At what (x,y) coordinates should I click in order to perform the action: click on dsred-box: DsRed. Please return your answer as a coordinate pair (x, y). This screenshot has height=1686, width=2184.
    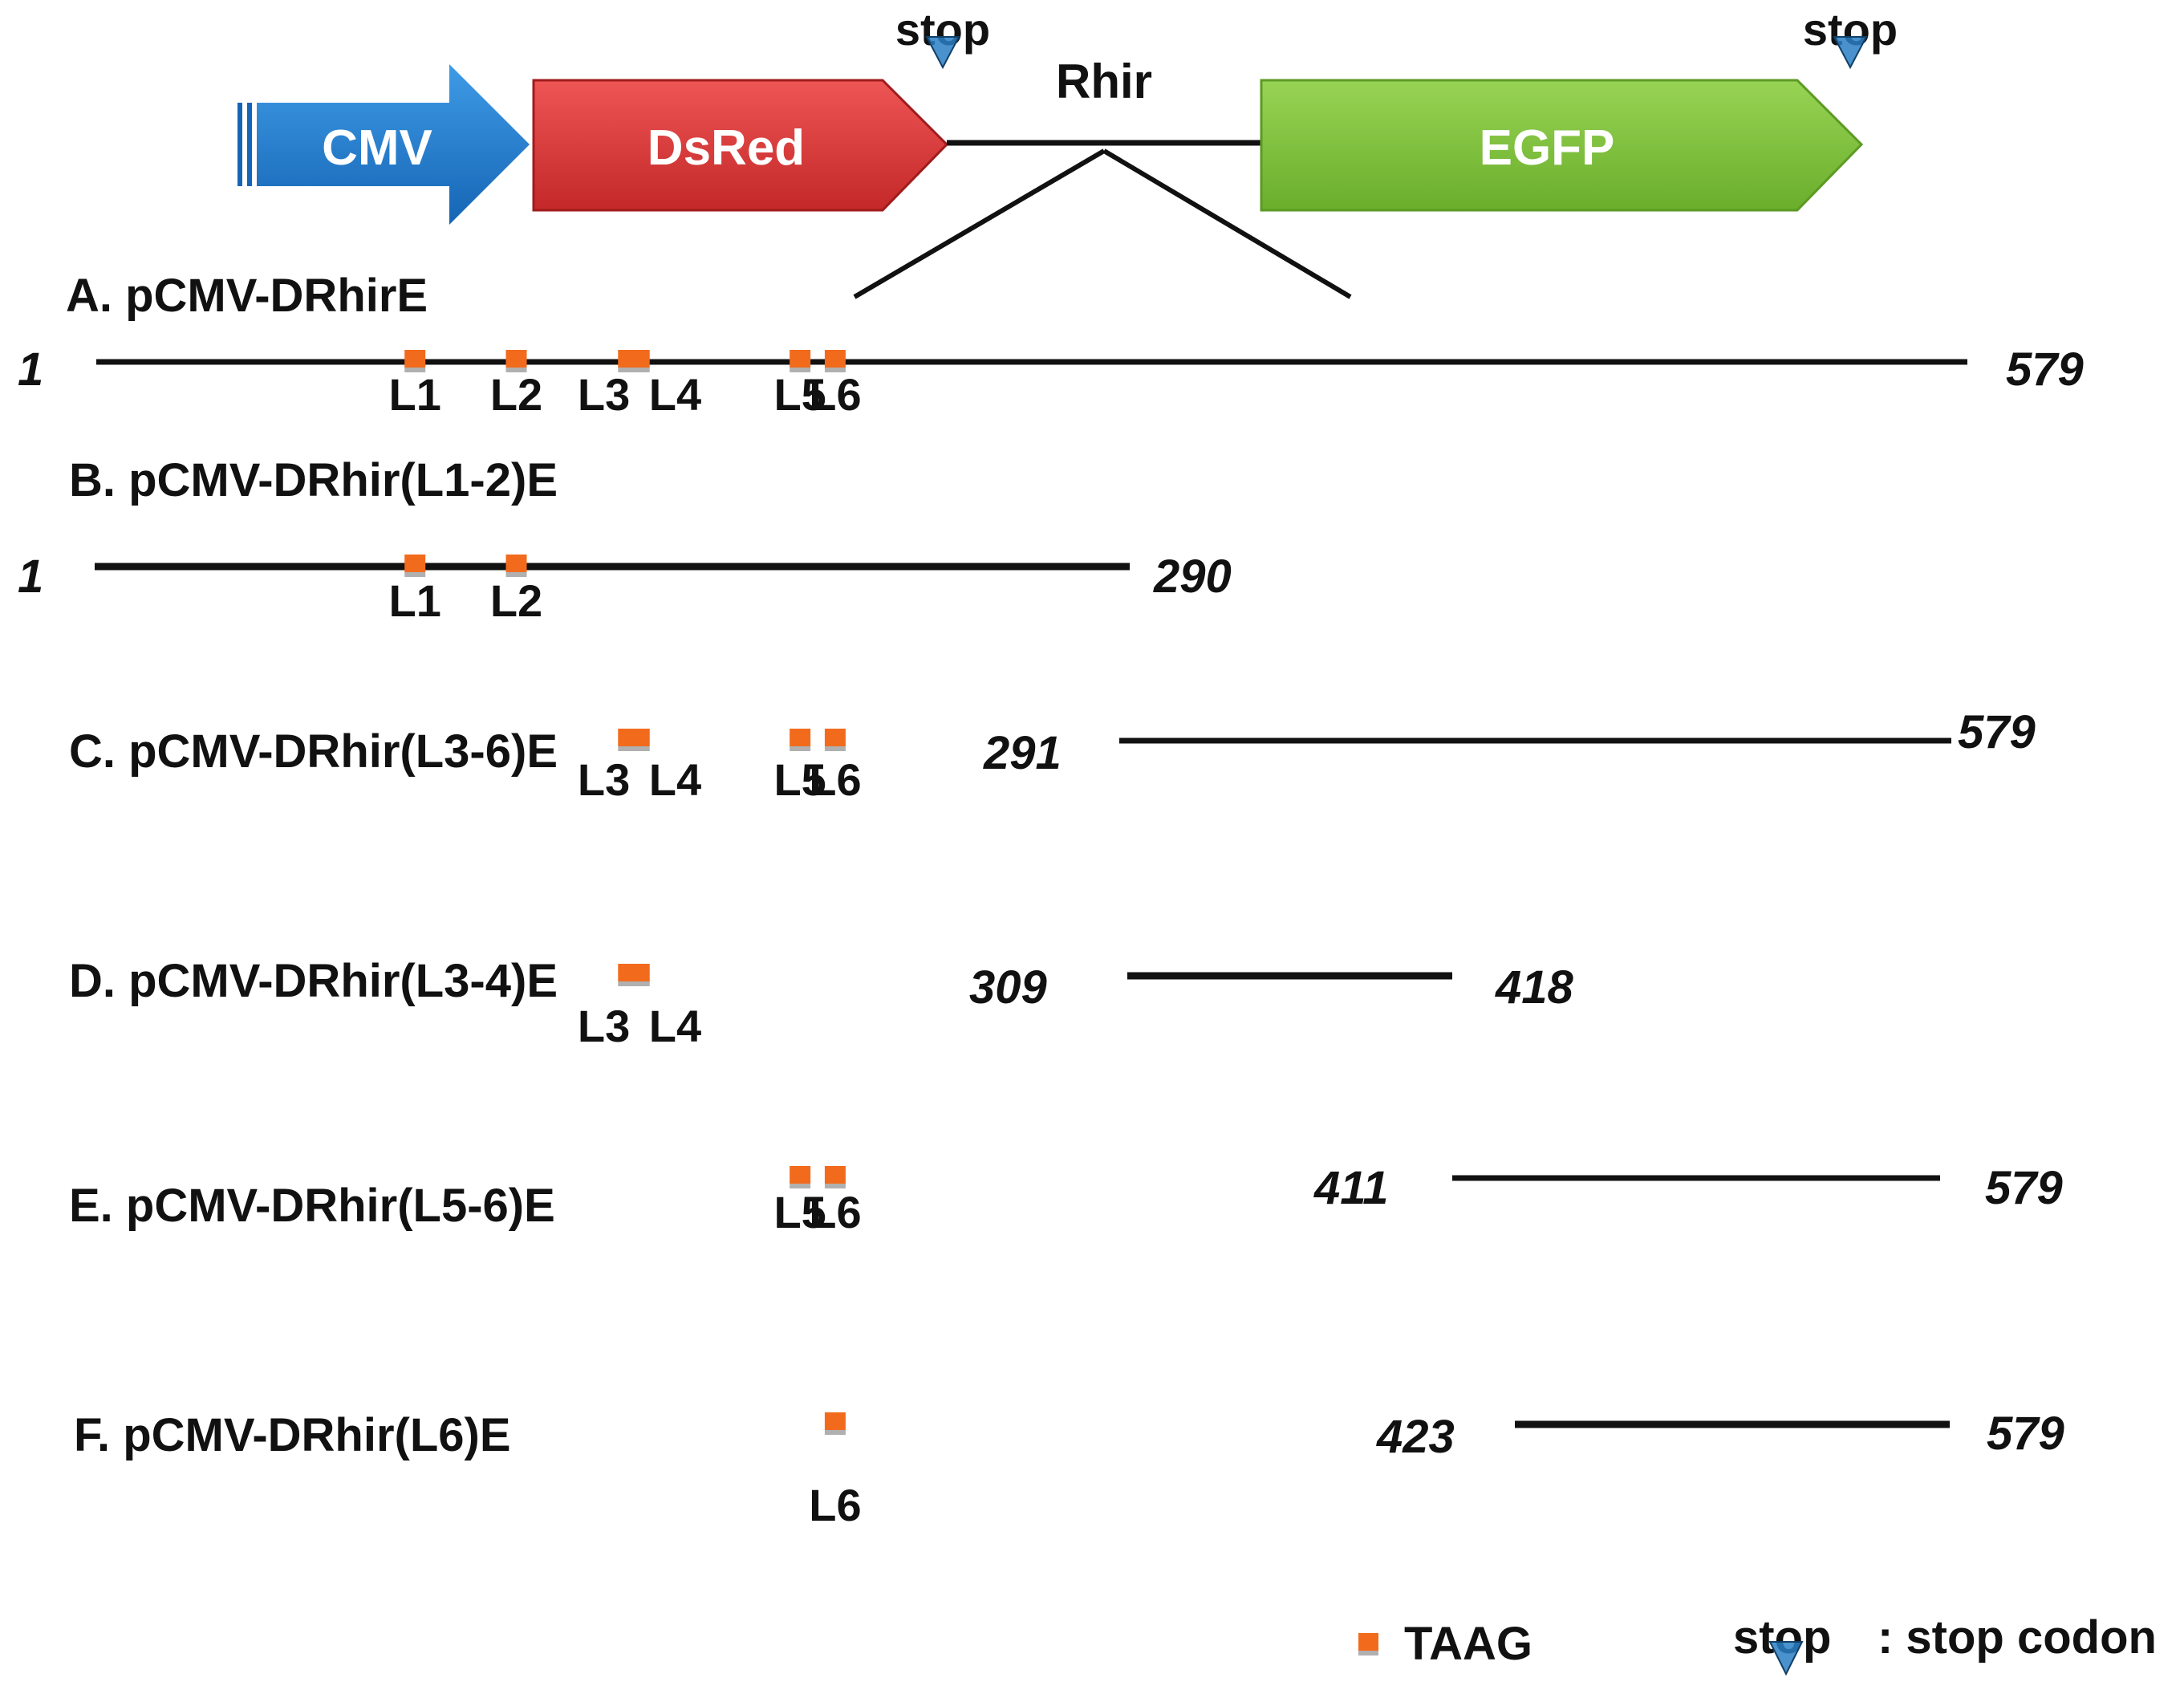
    Looking at the image, I should click on (740, 145).